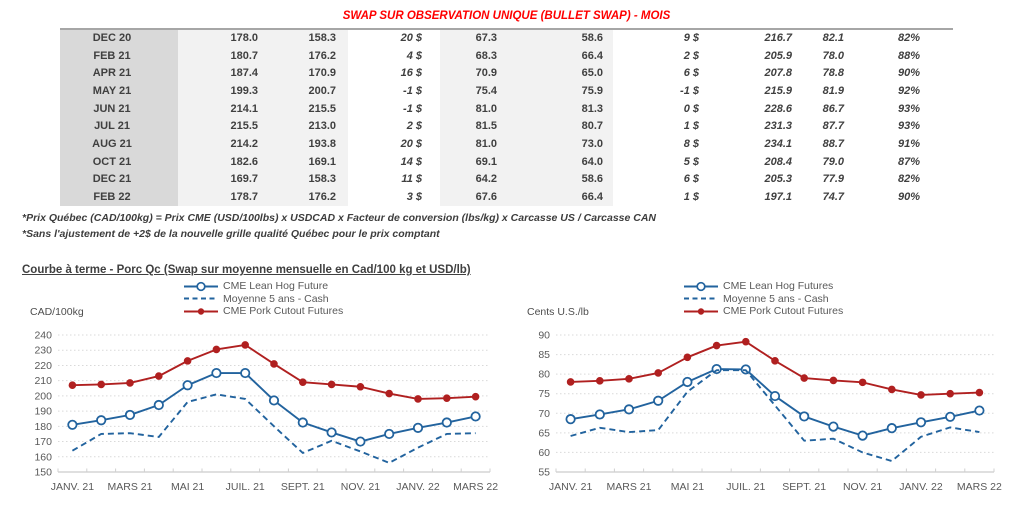  Describe the element at coordinates (225, 73) in the screenshot. I see `table-cell: 187.4` at that location.